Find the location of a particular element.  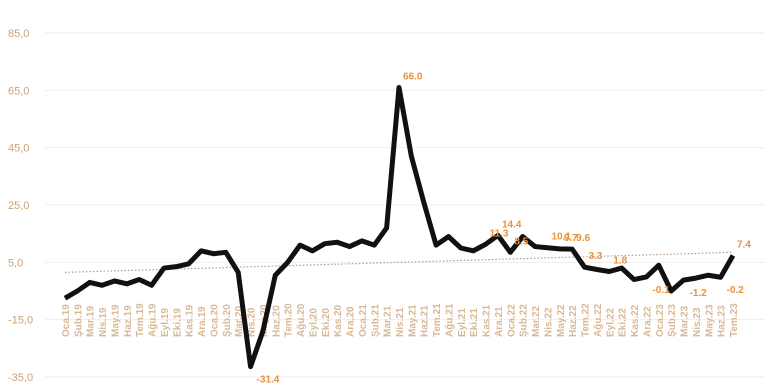

x-tick-label: Şub.22 is located at coordinates (524, 320).